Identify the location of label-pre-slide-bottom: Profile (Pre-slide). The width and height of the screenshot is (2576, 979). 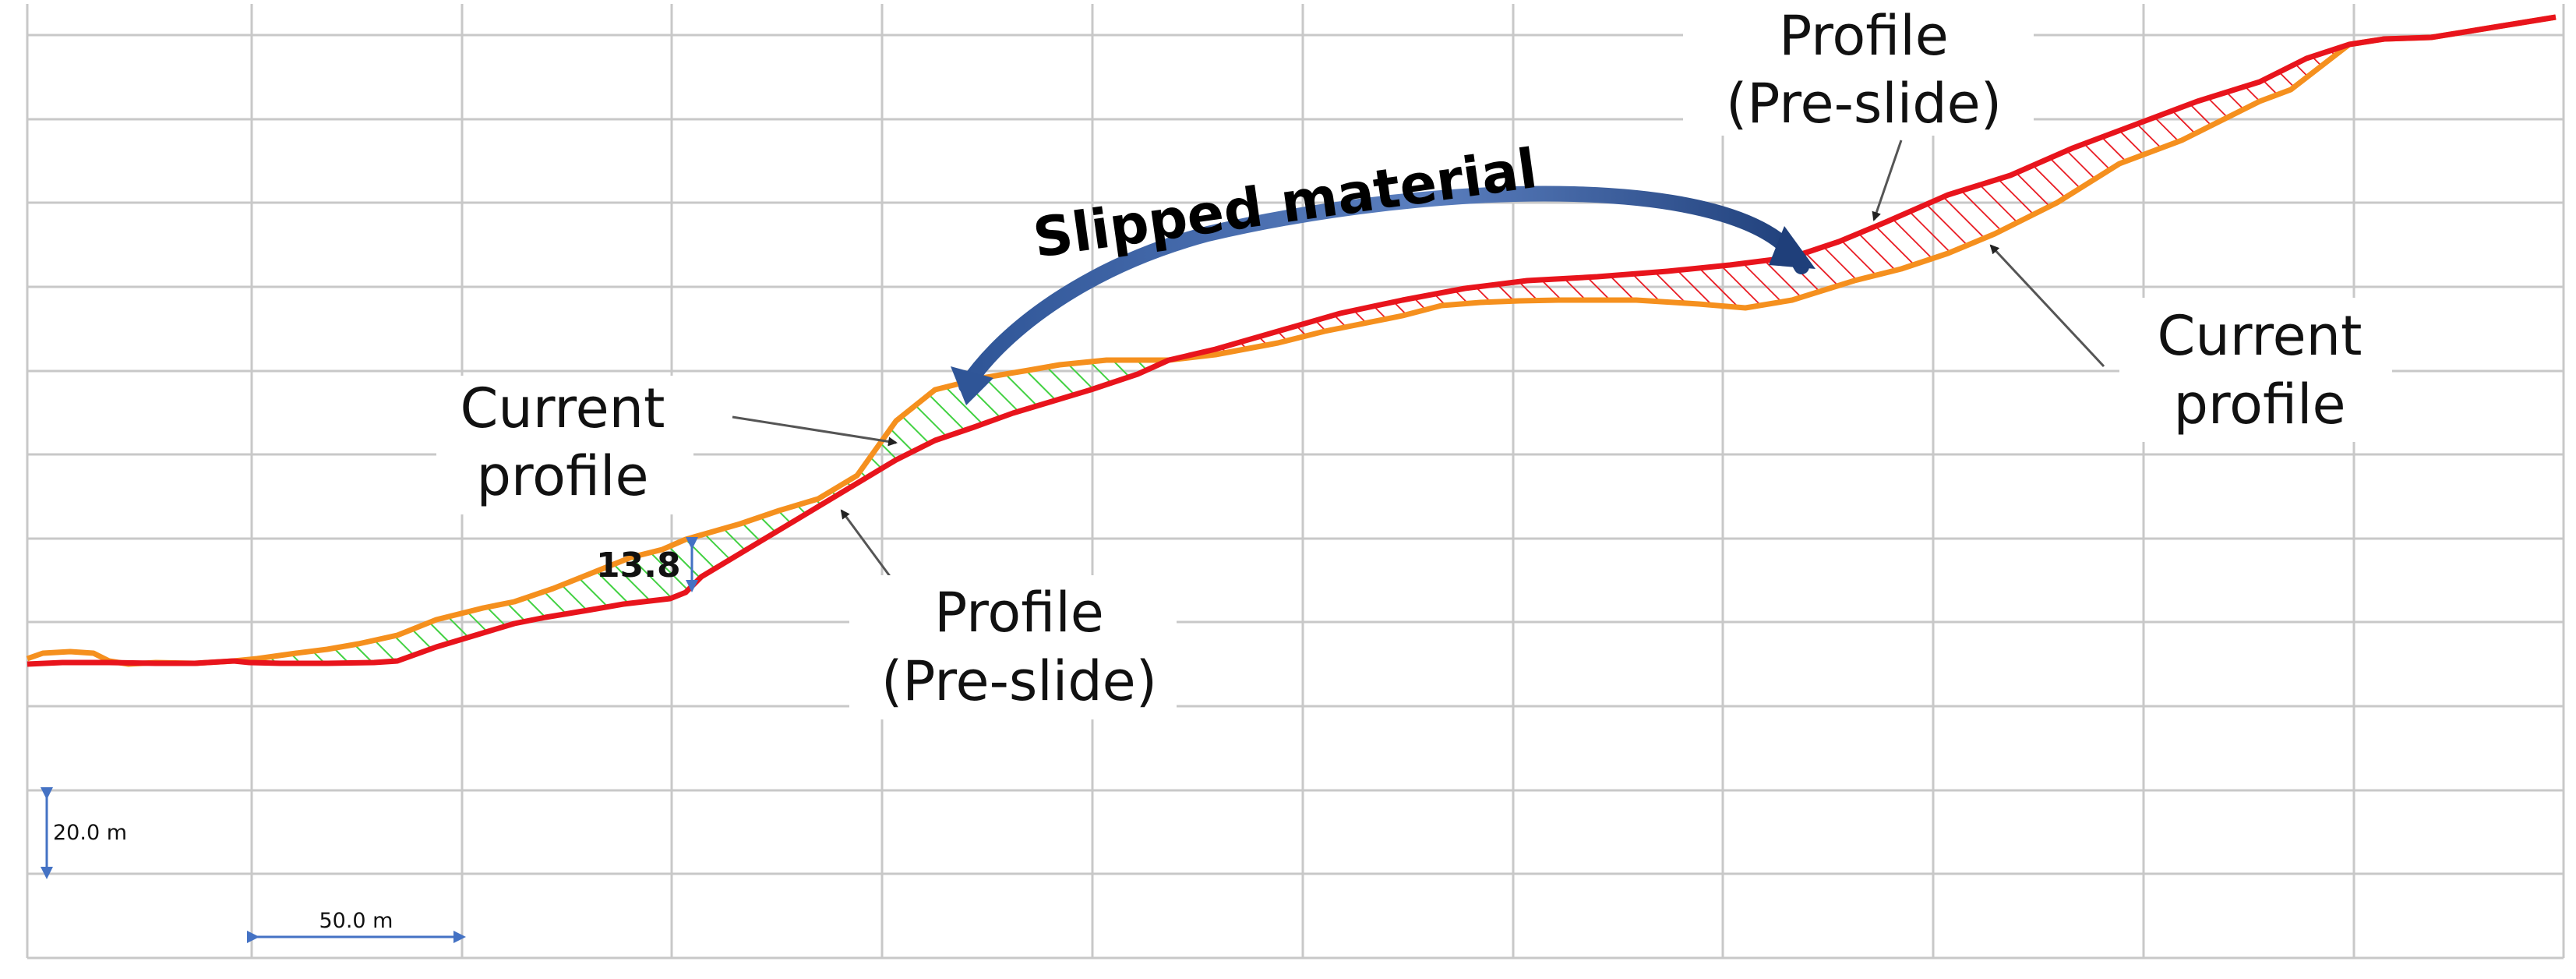
(1013, 647).